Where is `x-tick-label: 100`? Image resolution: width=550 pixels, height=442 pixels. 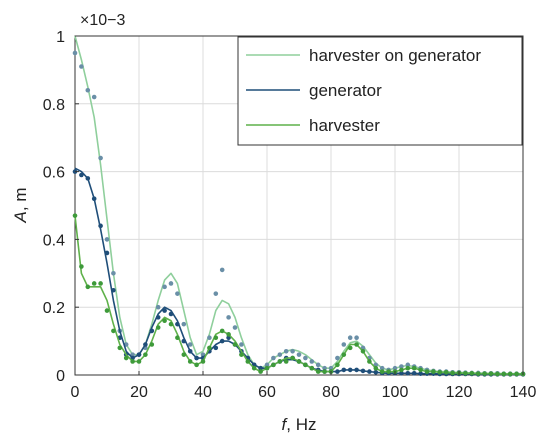
x-tick-label: 100 is located at coordinates (395, 392).